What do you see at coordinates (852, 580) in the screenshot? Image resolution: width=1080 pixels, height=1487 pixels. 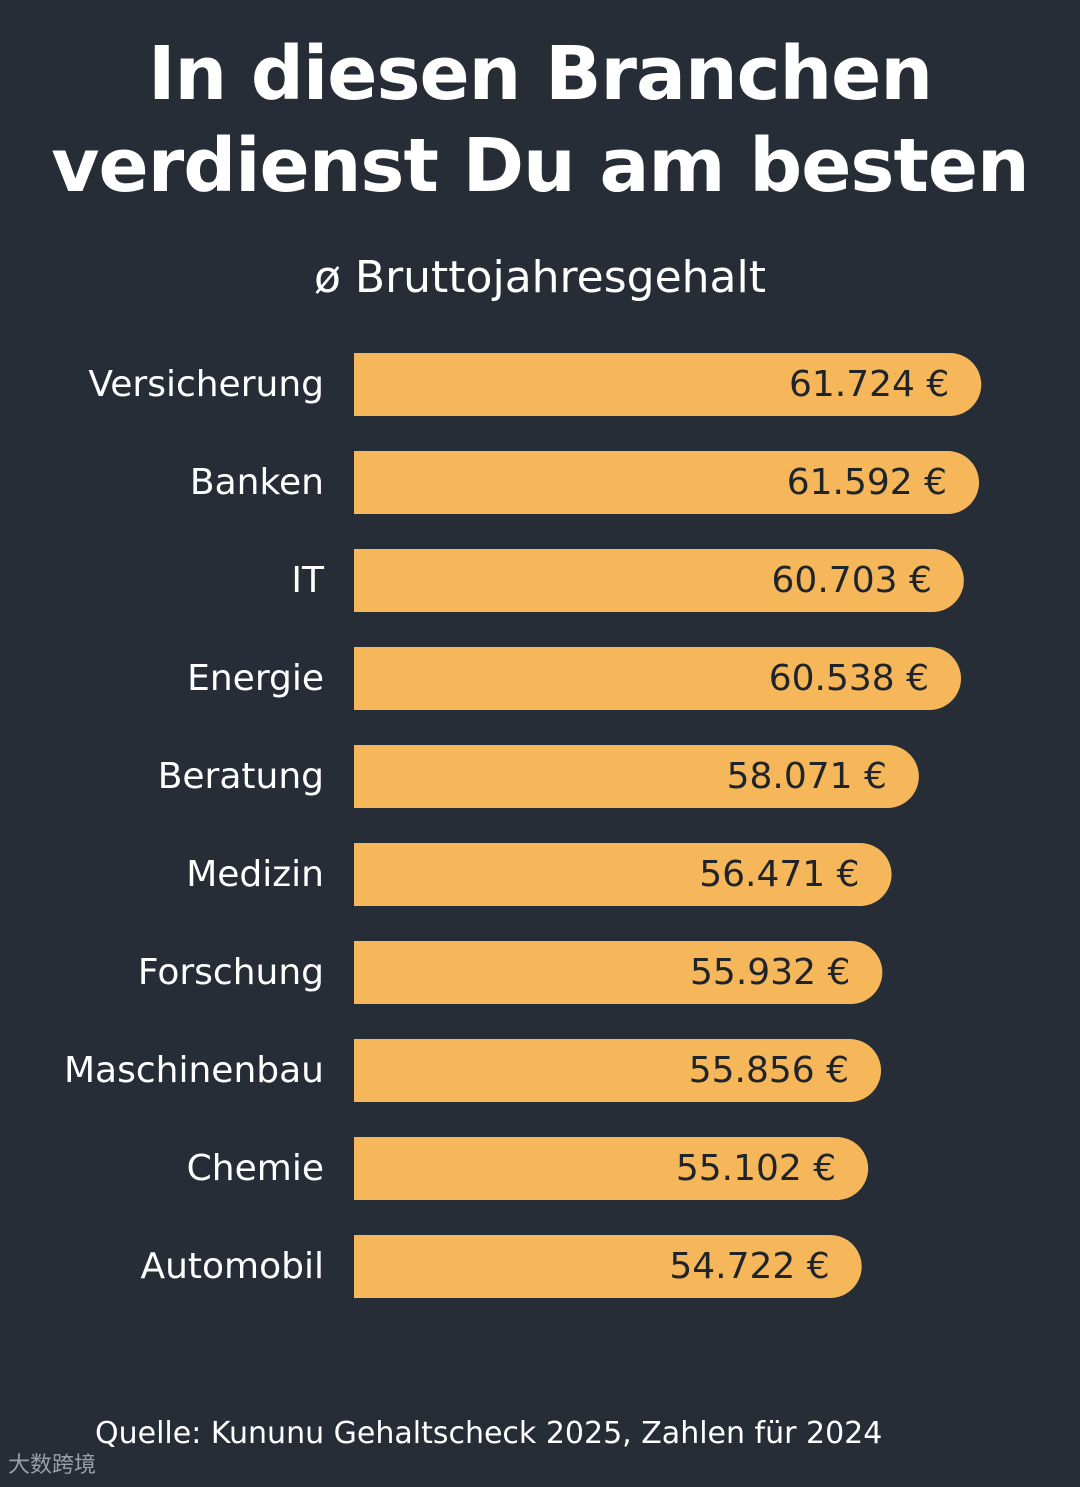 I see `value-label: 60.703 €` at bounding box center [852, 580].